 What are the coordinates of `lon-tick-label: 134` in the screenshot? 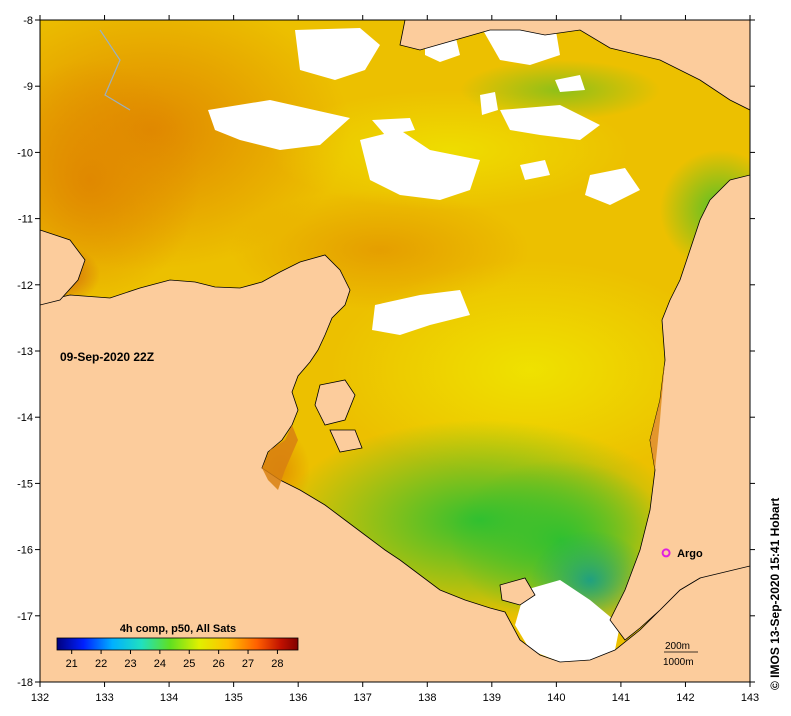 It's located at (169, 698).